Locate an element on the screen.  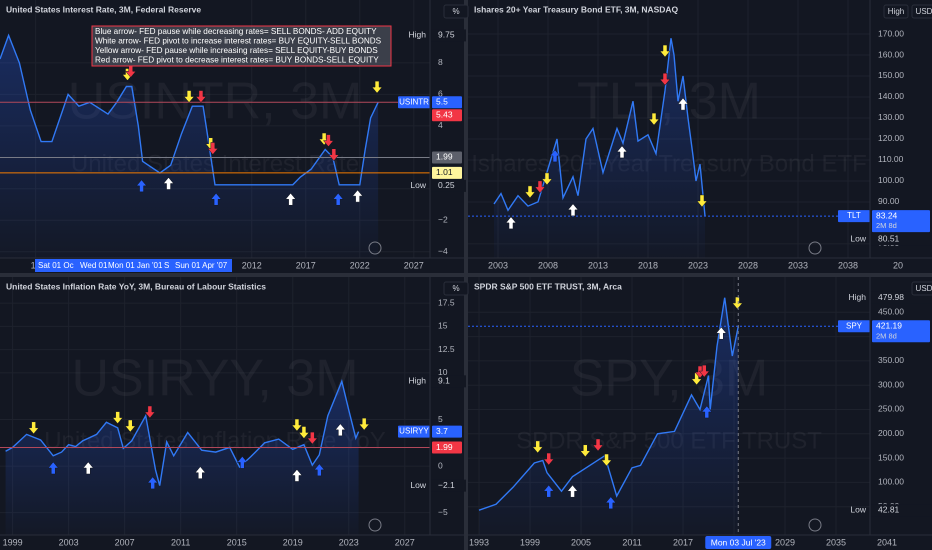
time-label: Sun 01 Apr '07 is located at coordinates (201, 265).